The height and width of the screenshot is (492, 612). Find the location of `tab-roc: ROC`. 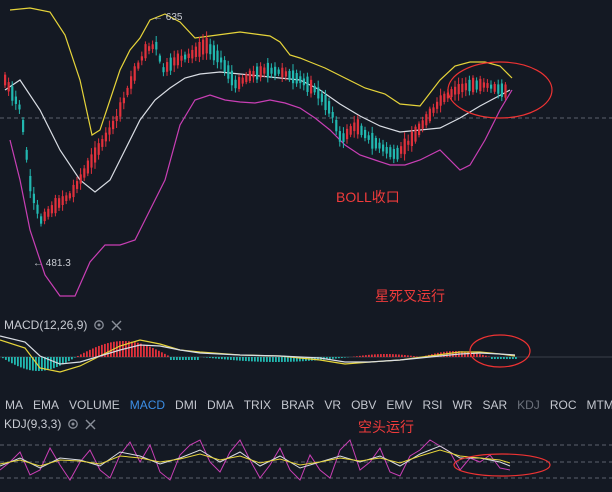

tab-roc: ROC is located at coordinates (563, 405).